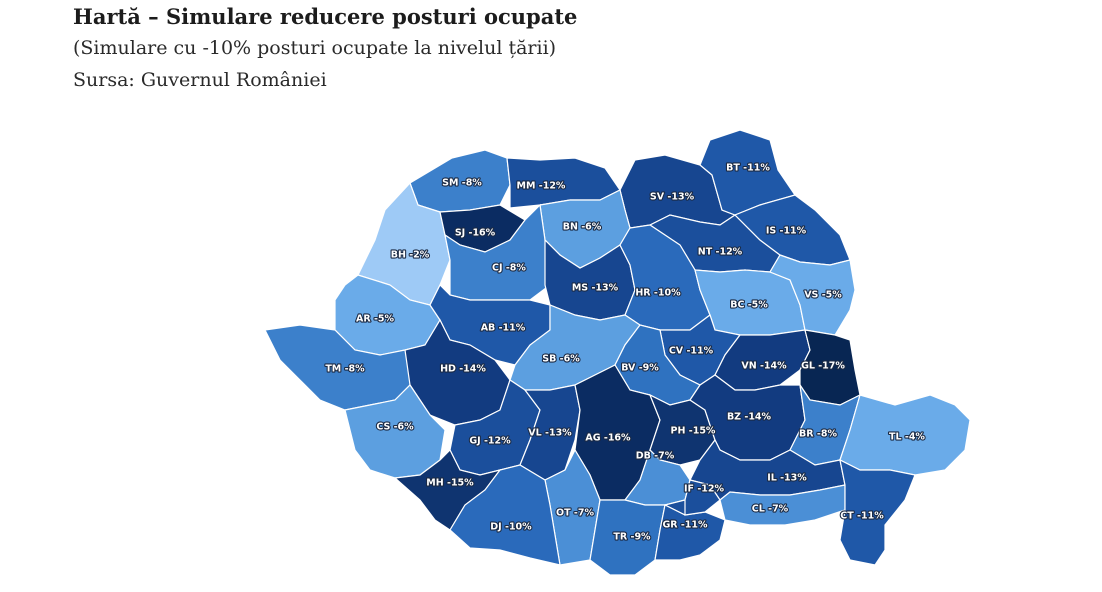 The height and width of the screenshot is (592, 1102). Describe the element at coordinates (200, 80) in the screenshot. I see `map-source: Sursa: Guvernul României` at that location.